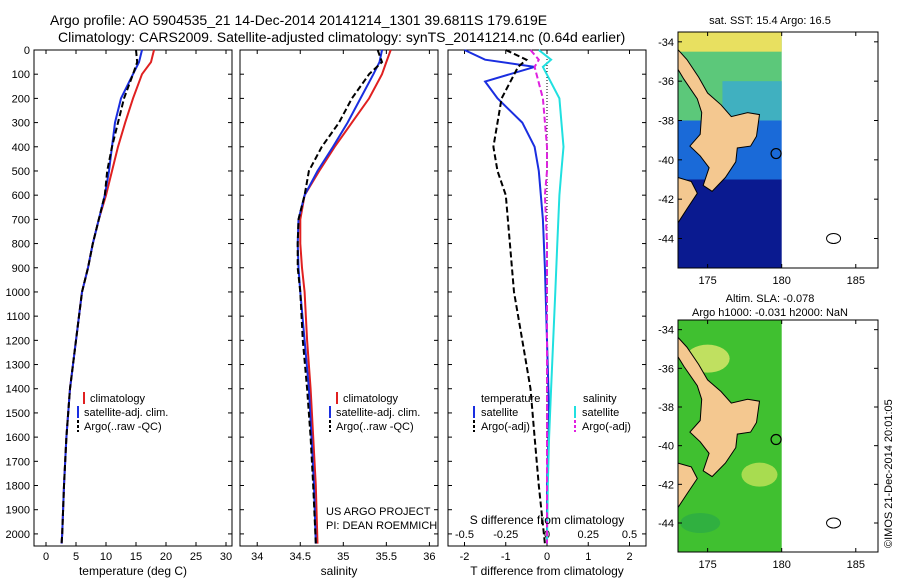  Describe the element at coordinates (606, 427) in the screenshot. I see `legend-label-s-argo: Argo(-adj)` at that location.